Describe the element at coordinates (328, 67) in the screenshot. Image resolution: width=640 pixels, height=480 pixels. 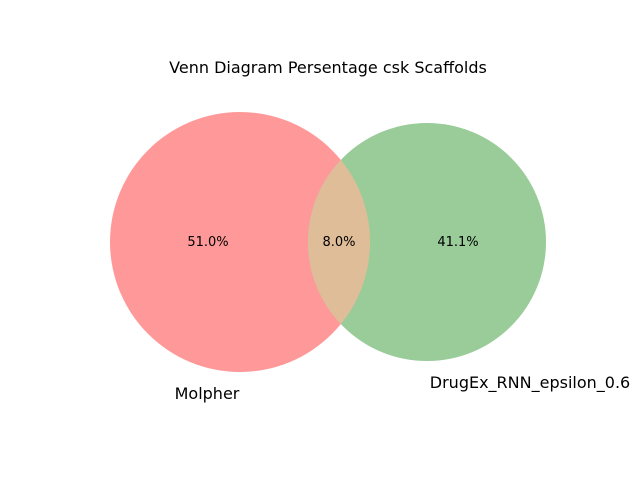
I see `chart-title: Venn Diagram Persentage csk Scaffolds` at that location.